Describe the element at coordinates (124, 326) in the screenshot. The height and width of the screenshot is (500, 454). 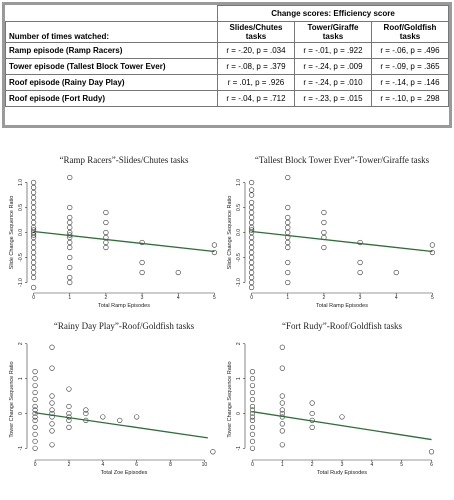
I see `chart-title: “Rainy Day Play”-Roof/Goldfish tasks` at that location.